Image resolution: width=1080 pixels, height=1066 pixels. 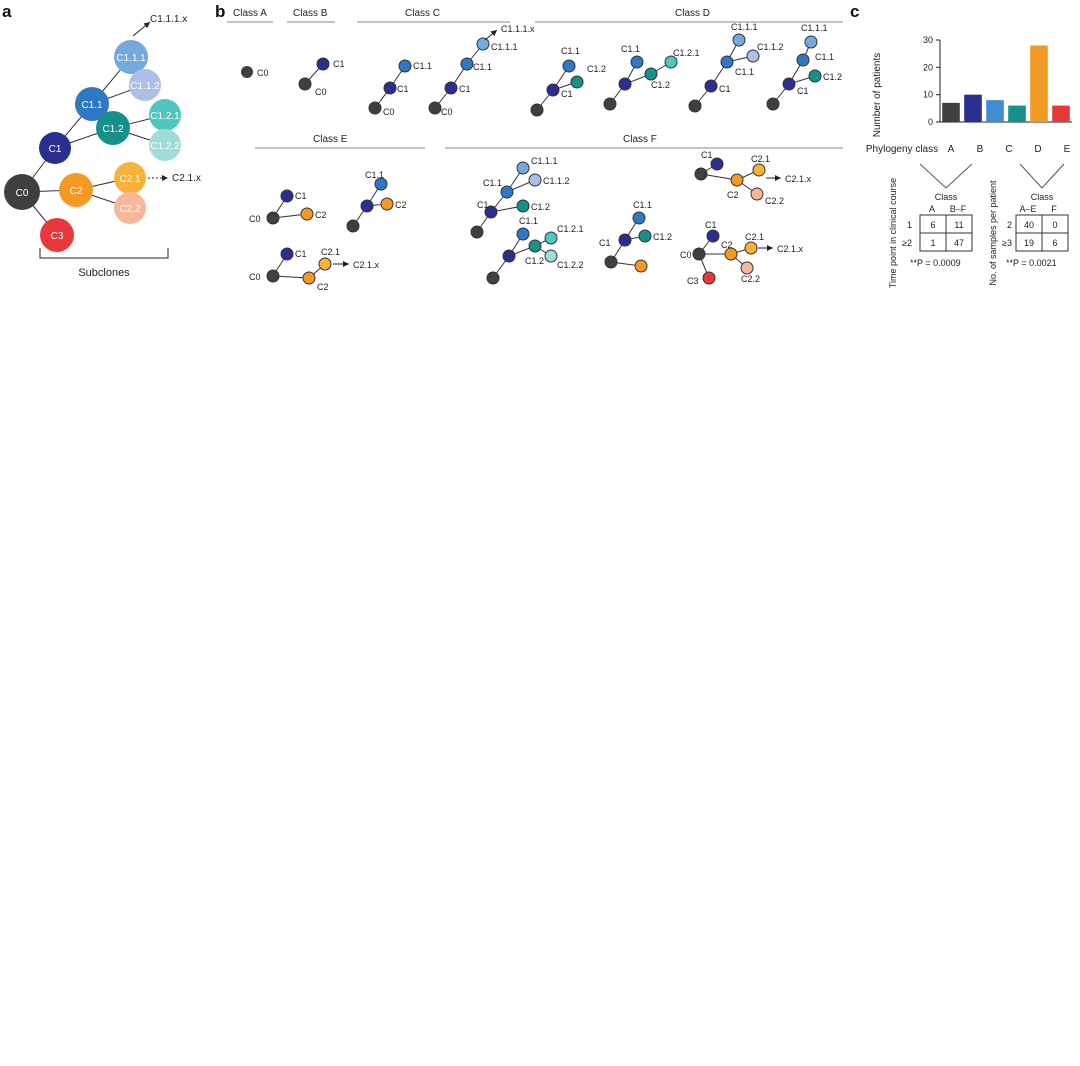 What do you see at coordinates (995, 111) in the screenshot?
I see `bar-C` at bounding box center [995, 111].